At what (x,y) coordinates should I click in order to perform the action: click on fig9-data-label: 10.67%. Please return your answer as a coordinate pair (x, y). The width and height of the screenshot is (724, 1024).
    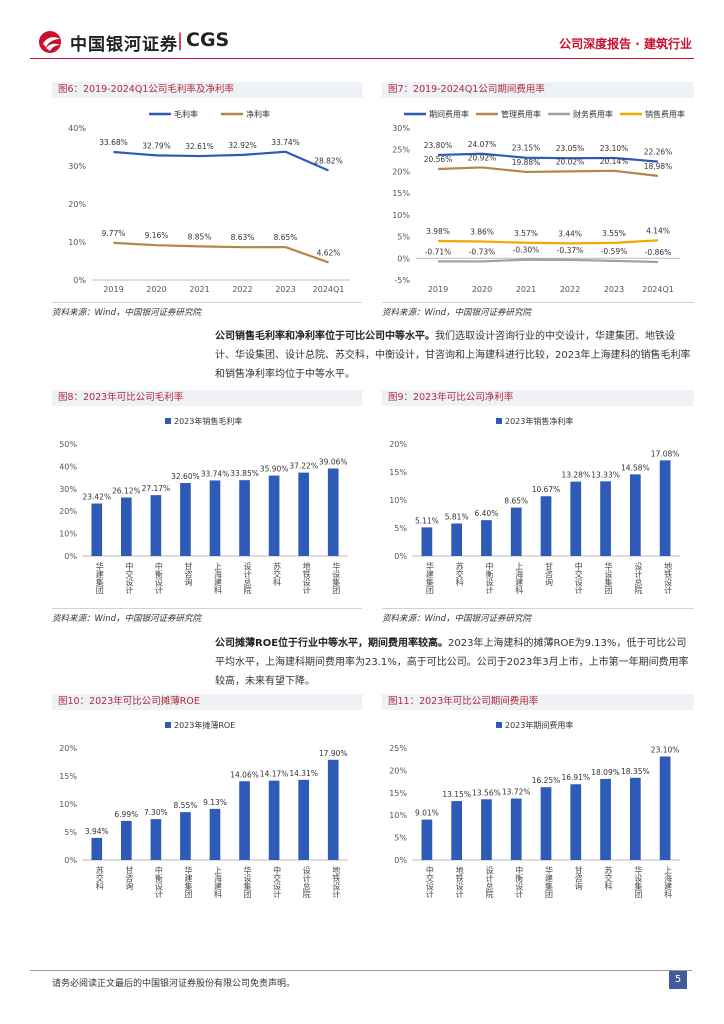
    Looking at the image, I should click on (546, 489).